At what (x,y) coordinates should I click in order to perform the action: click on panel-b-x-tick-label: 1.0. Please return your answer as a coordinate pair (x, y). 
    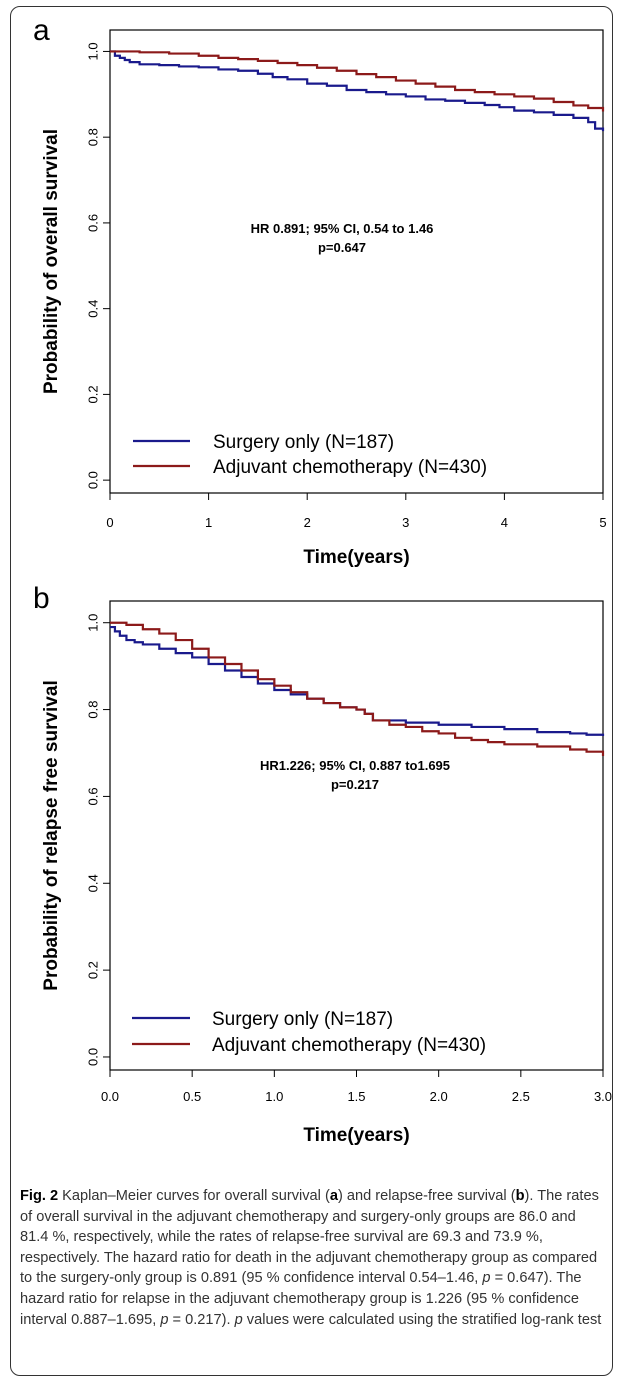
    Looking at the image, I should click on (274, 1096).